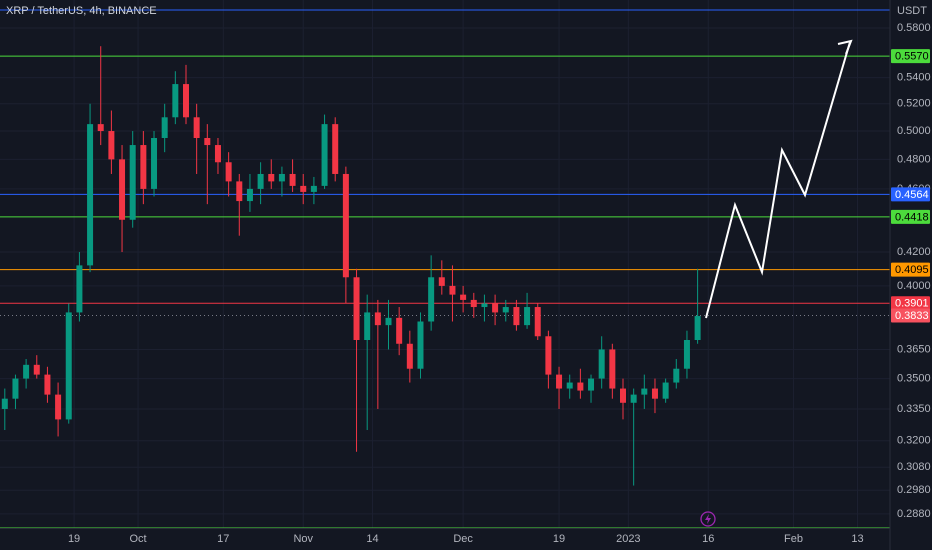  Describe the element at coordinates (914, 378) in the screenshot. I see `y-tick-label: 0.3500` at that location.